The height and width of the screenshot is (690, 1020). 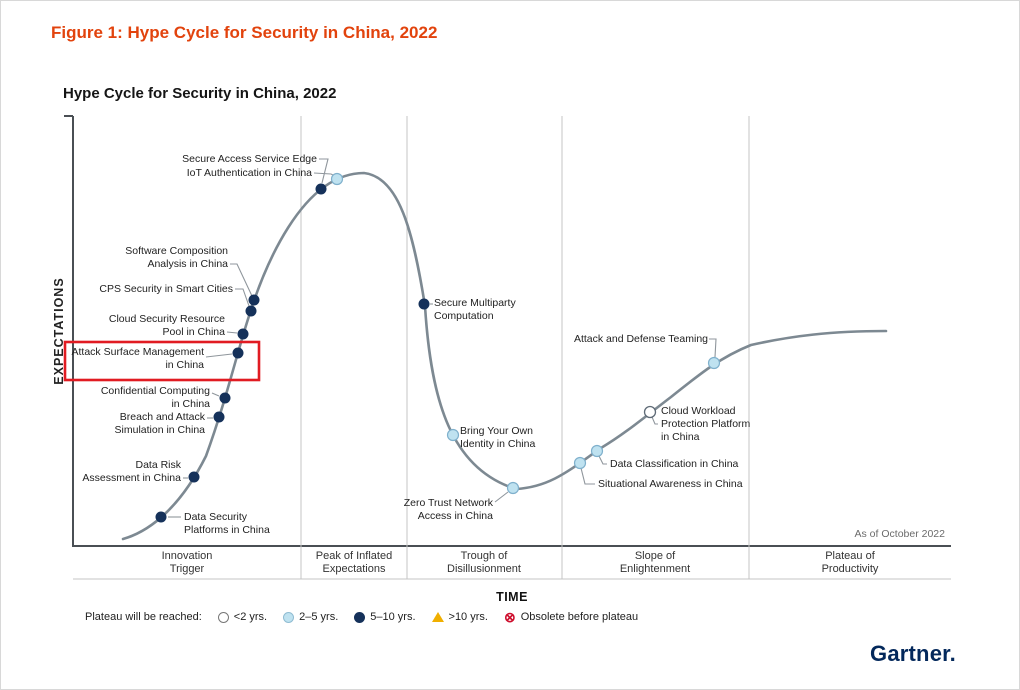 What do you see at coordinates (187, 562) in the screenshot?
I see `phase-label-innovation-trigger: Innovation Trigger` at bounding box center [187, 562].